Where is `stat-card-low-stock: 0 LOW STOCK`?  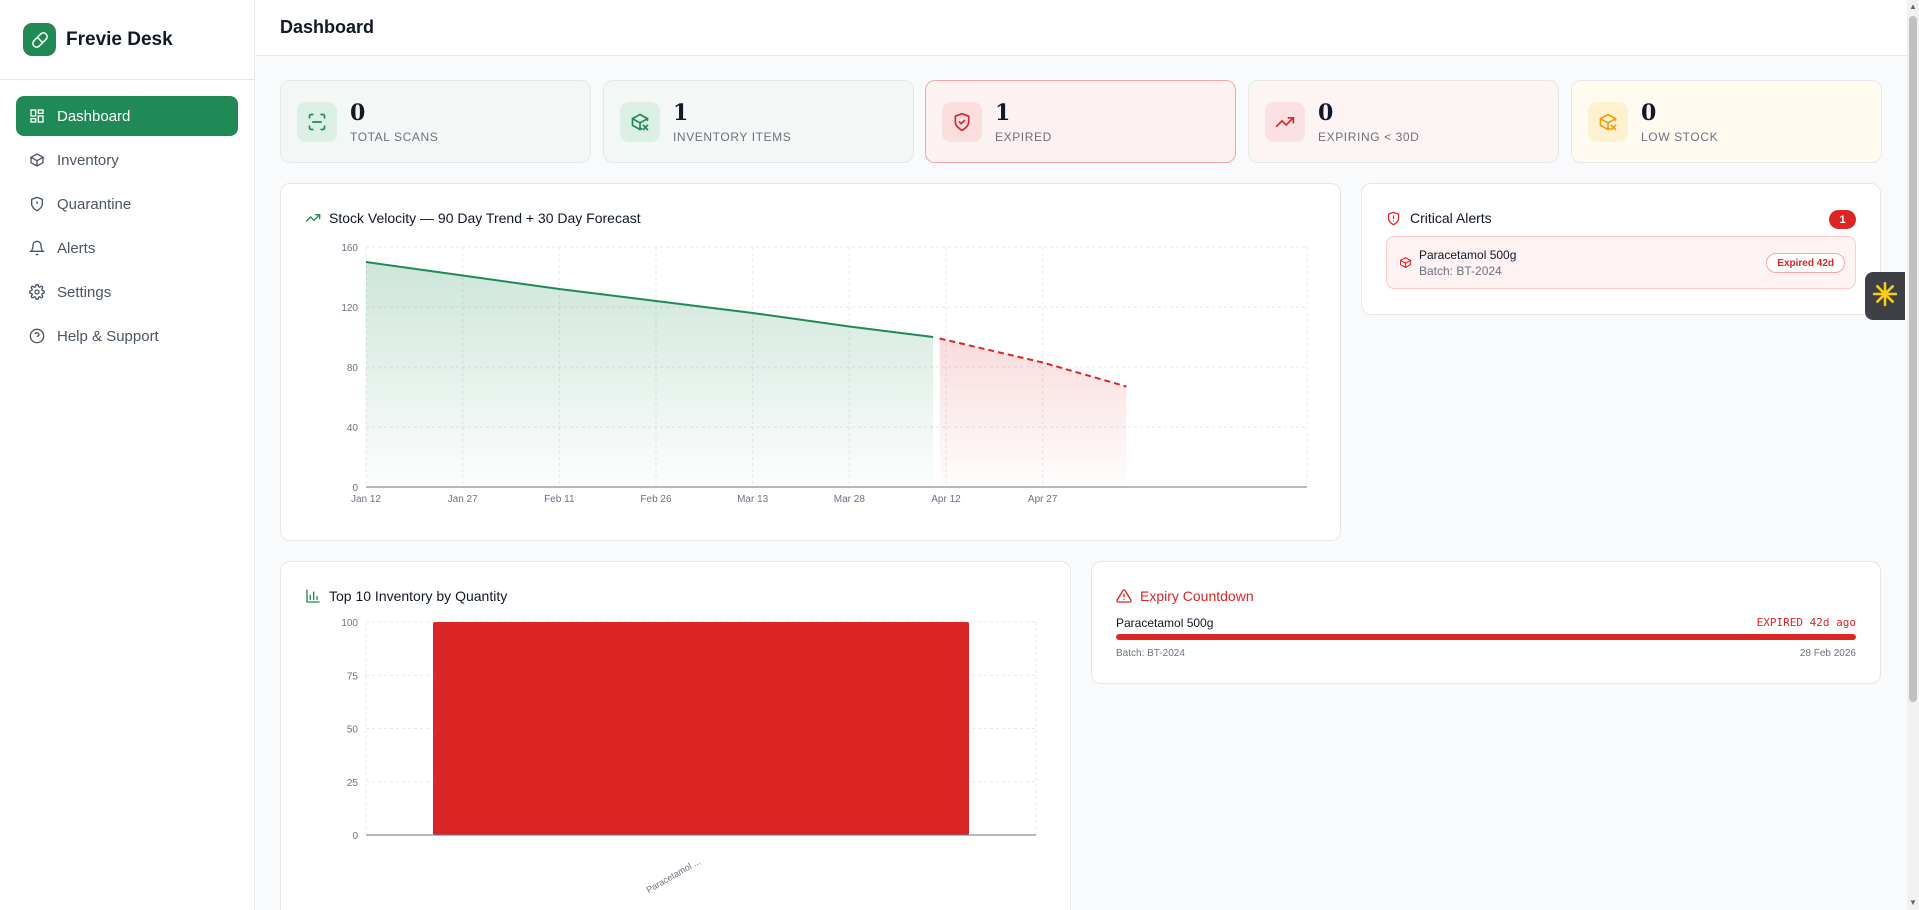 stat-card-low-stock: 0 LOW STOCK is located at coordinates (1726, 121).